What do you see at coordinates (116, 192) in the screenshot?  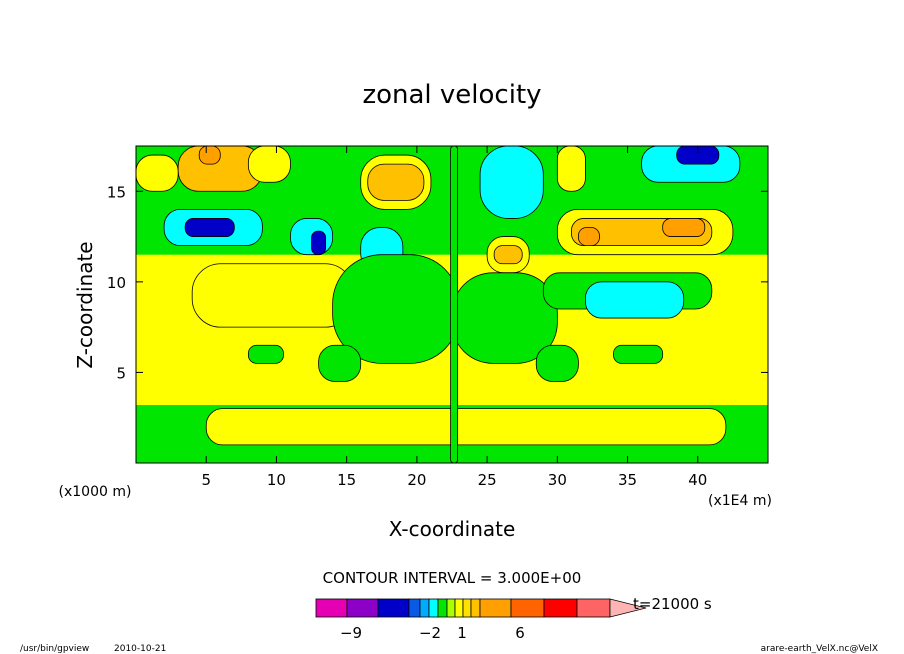 I see `y-tick-label: 15` at bounding box center [116, 192].